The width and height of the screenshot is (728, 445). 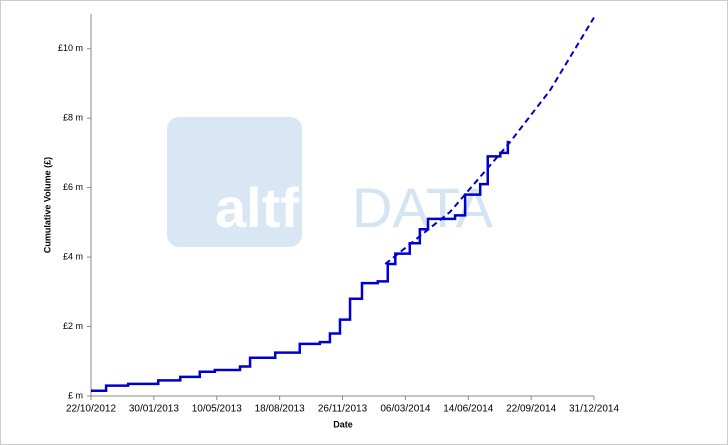 I want to click on x-tick-label: 06/03/2014, so click(x=405, y=409).